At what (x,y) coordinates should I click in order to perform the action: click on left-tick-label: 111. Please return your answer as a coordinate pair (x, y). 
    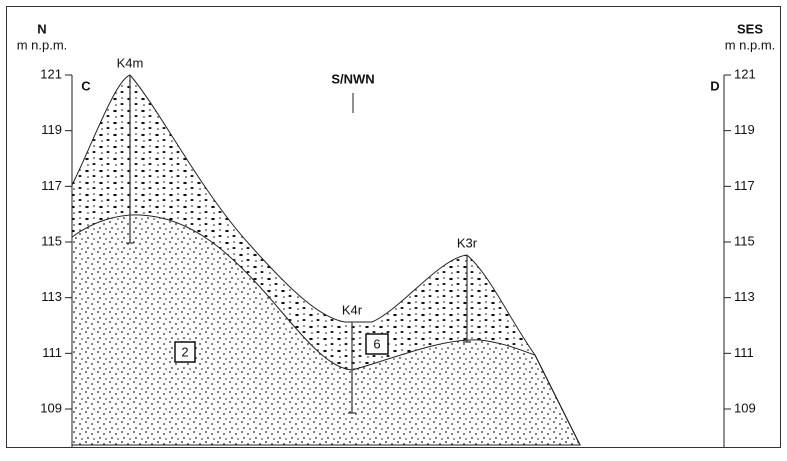
    Looking at the image, I should click on (52, 352).